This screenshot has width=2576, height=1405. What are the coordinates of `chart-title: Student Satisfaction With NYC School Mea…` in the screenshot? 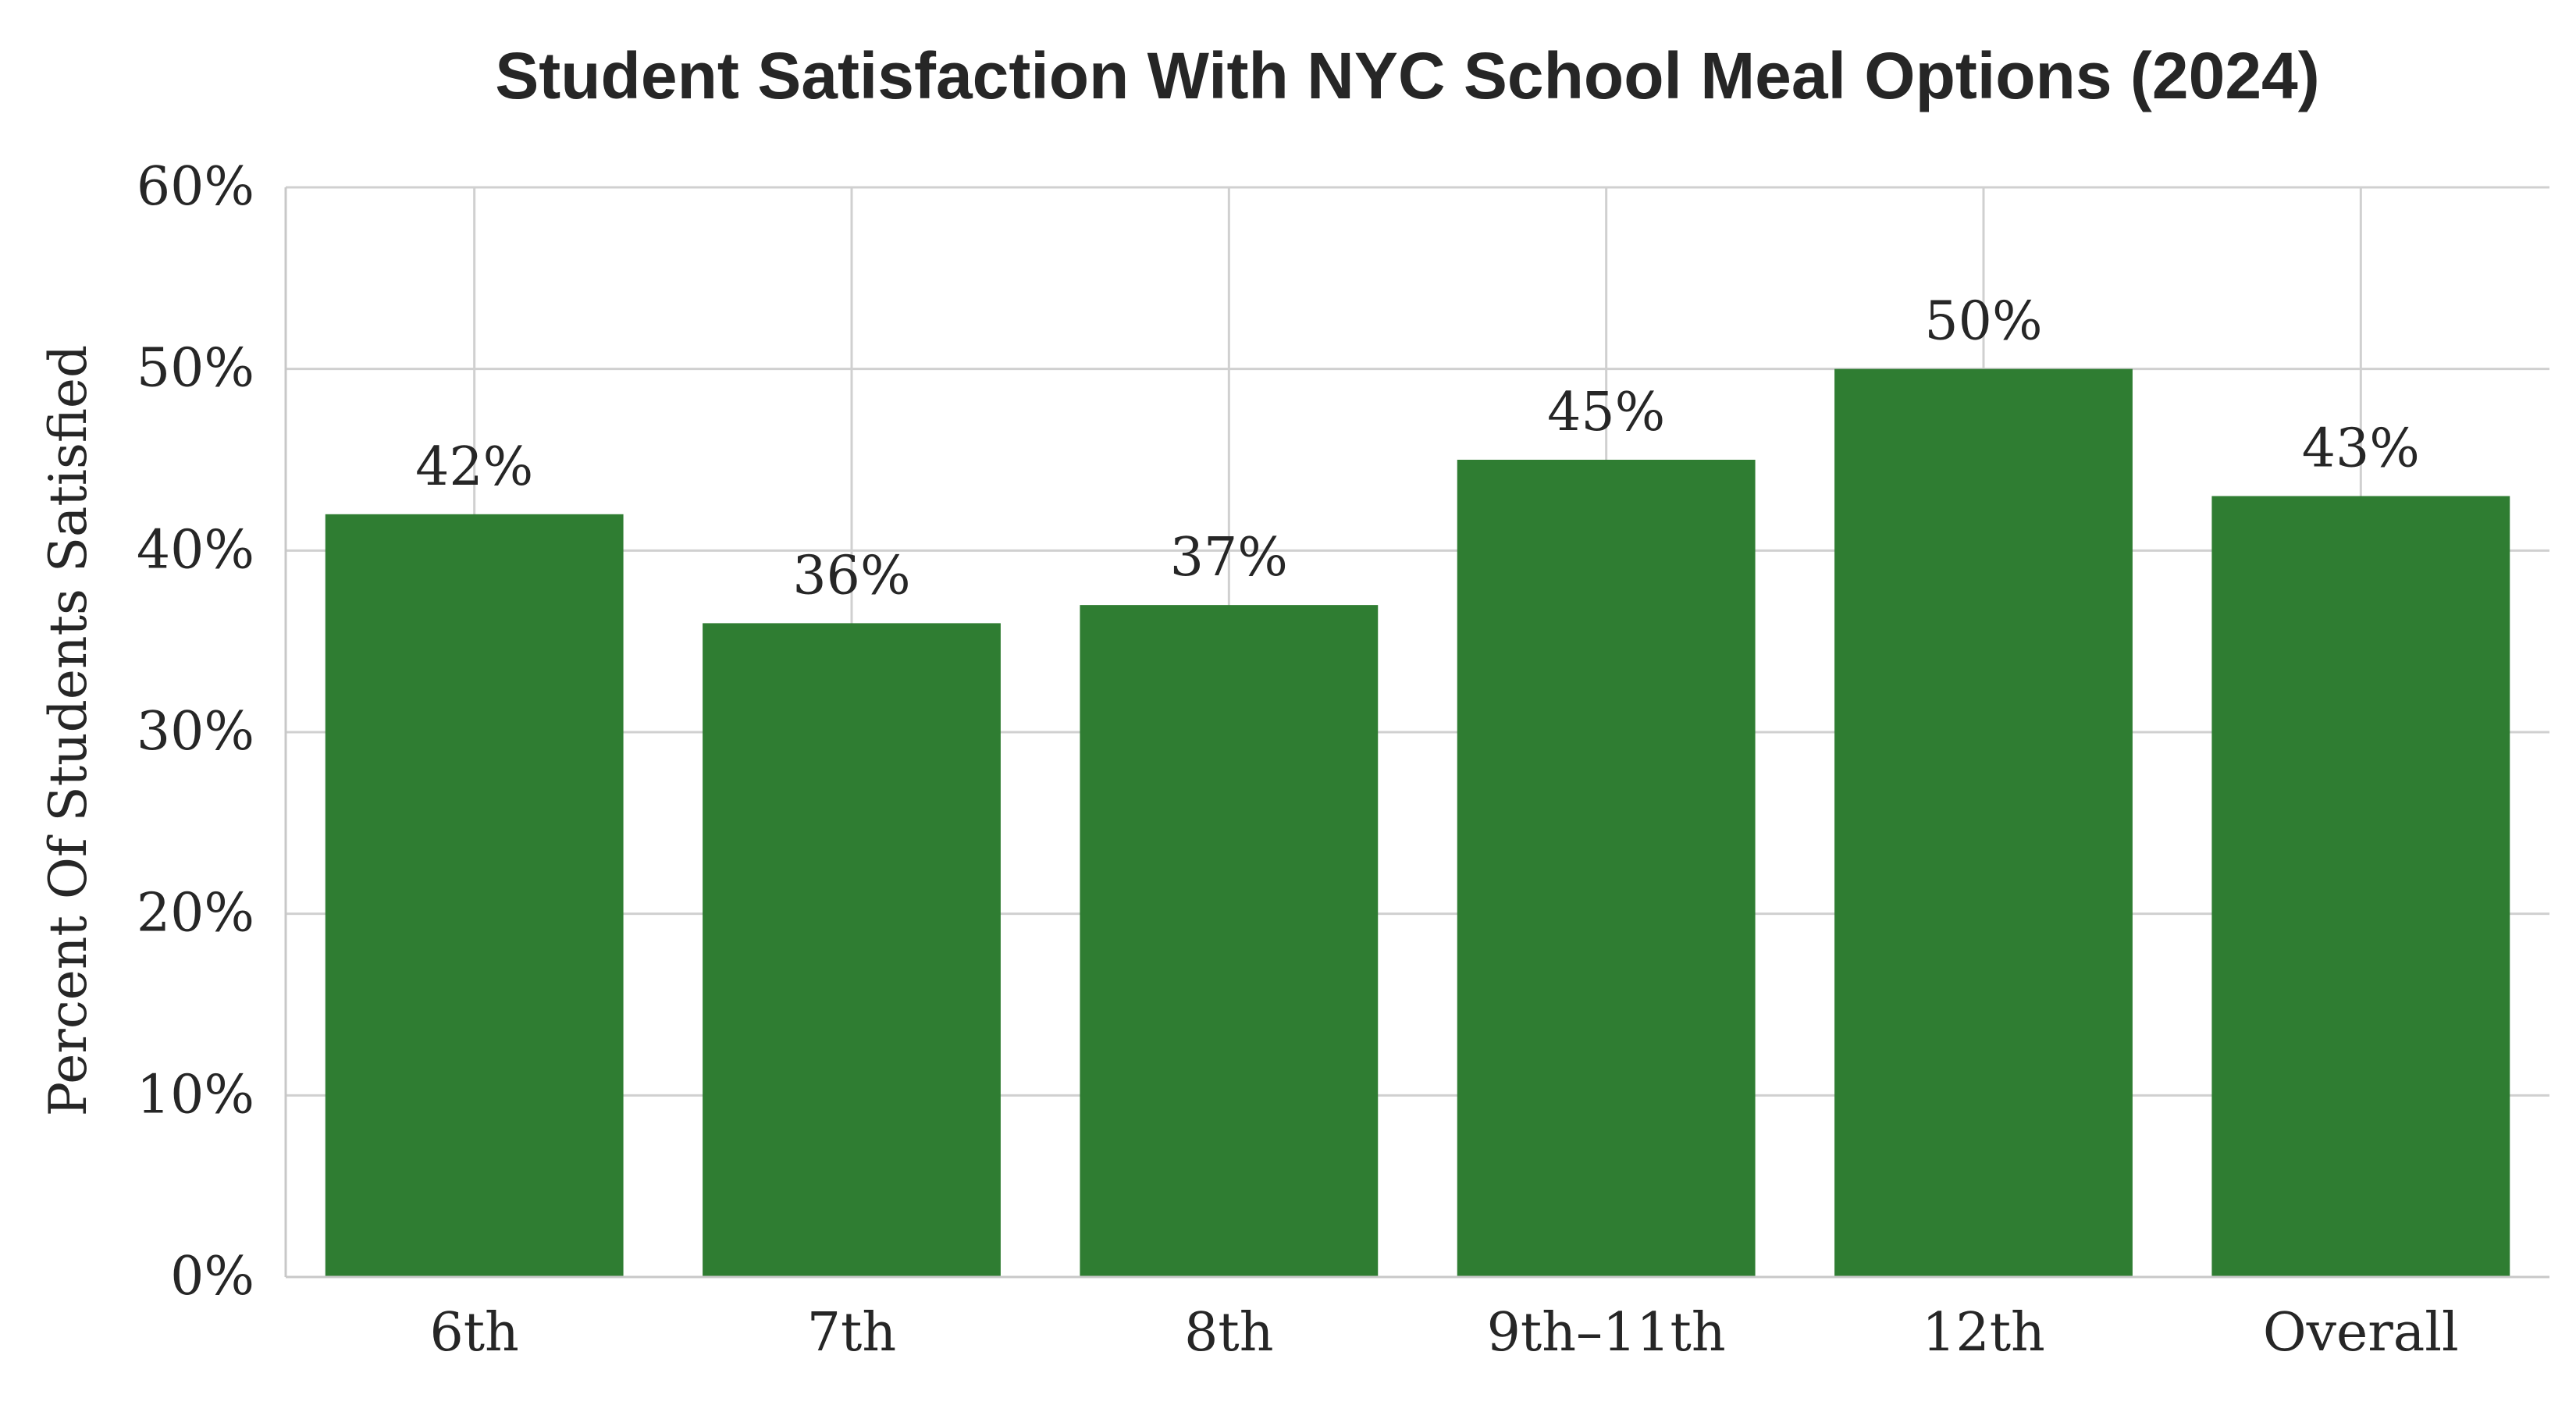 It's located at (1407, 76).